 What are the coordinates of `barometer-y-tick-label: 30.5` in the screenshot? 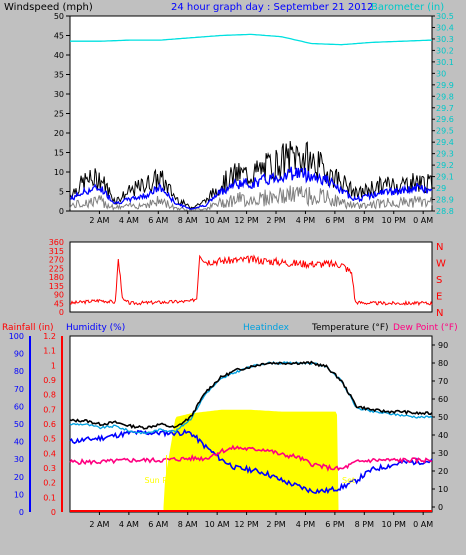 It's located at (445, 16).